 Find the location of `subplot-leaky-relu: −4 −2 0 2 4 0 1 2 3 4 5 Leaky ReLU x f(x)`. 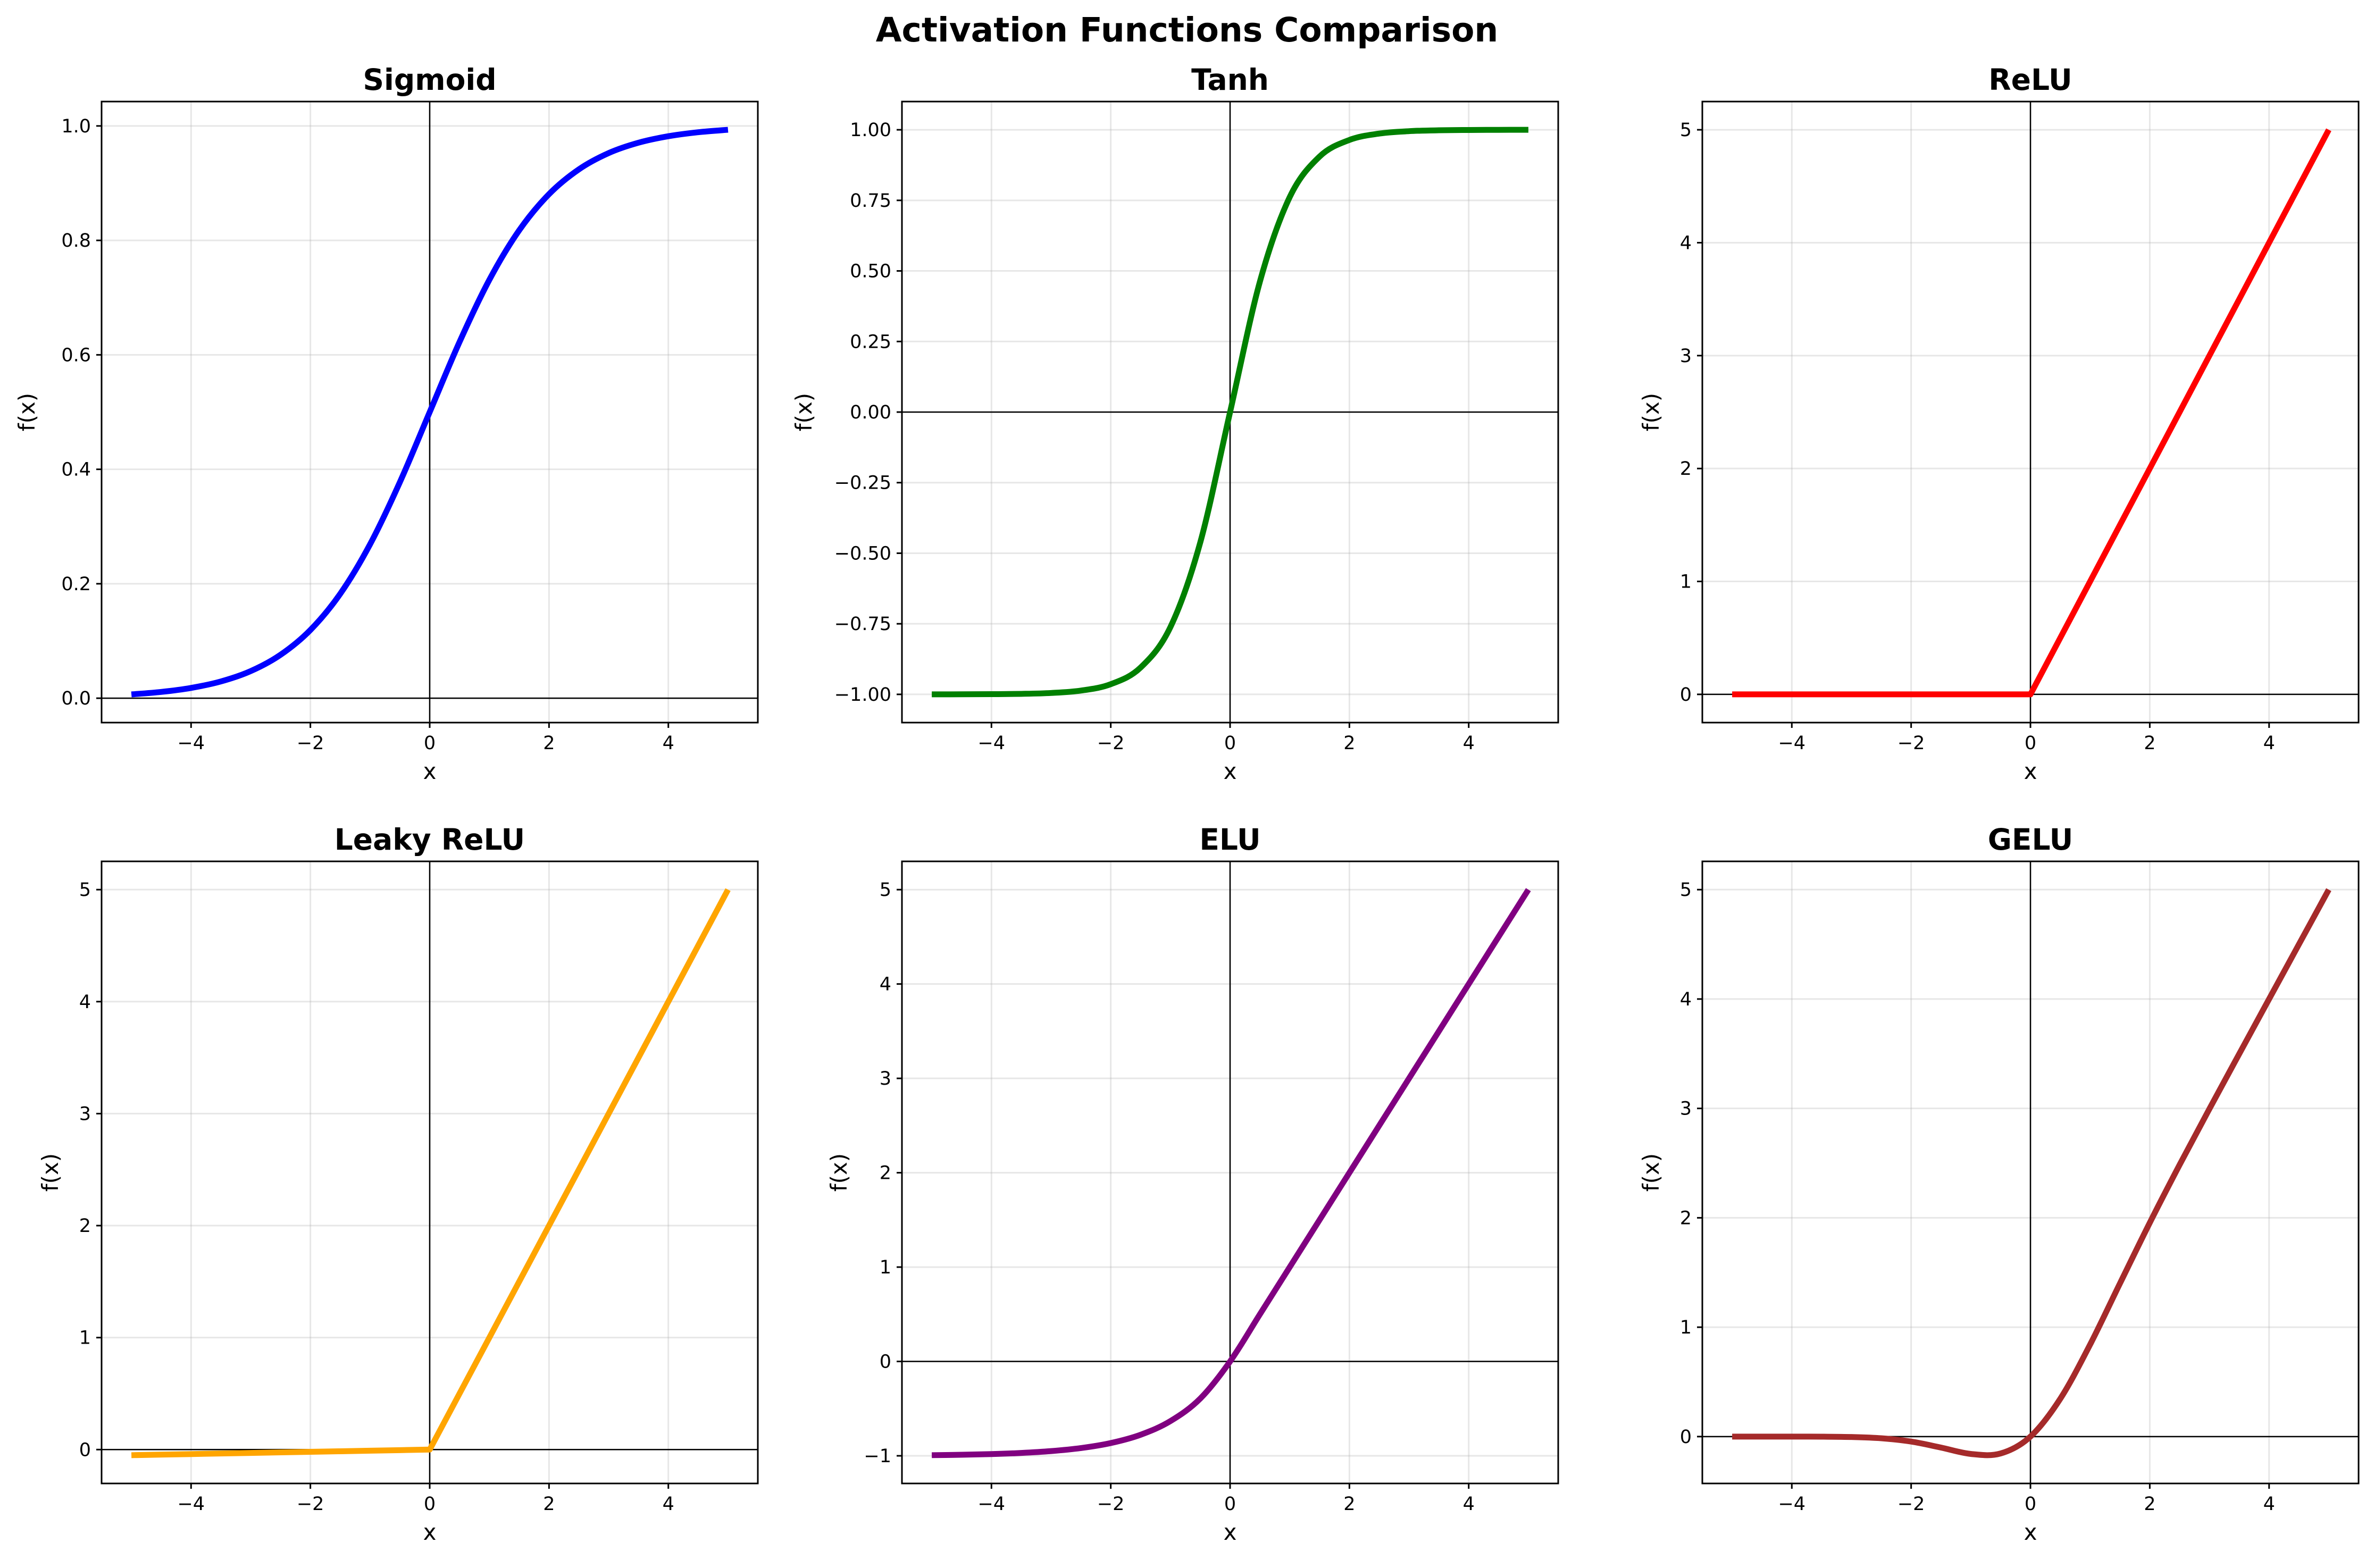

subplot-leaky-relu: −4 −2 0 2 4 0 1 2 3 4 5 Leaky ReLU x f(x) is located at coordinates (398, 1184).